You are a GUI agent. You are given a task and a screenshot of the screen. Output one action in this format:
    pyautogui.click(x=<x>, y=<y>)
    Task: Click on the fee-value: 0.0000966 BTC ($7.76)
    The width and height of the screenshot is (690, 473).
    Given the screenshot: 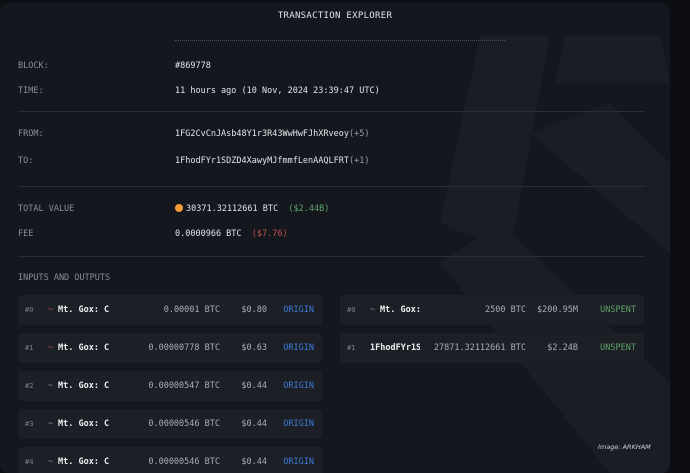 What is the action you would take?
    pyautogui.click(x=231, y=234)
    